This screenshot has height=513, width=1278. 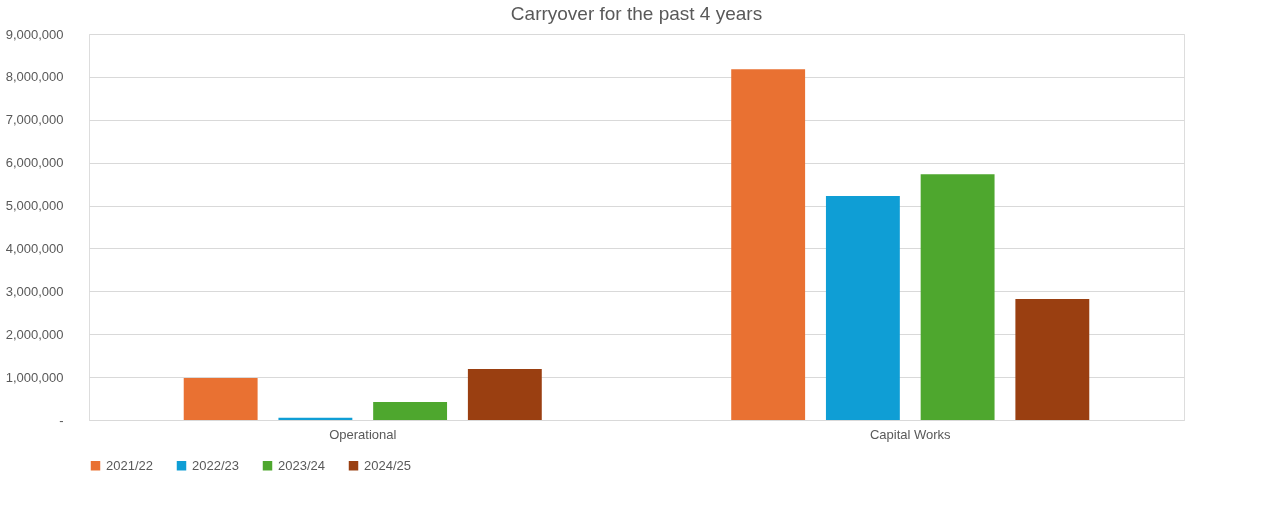 I want to click on y-tick-label: 5,000,000, so click(x=34, y=206).